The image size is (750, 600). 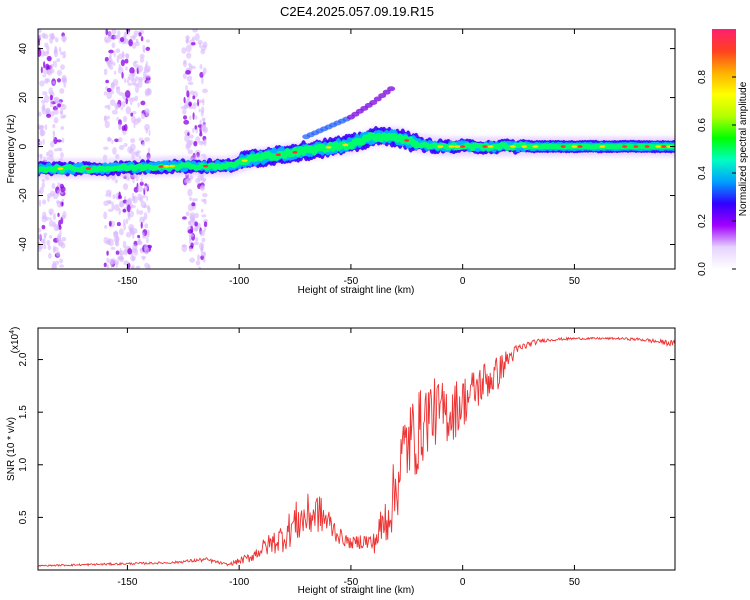 I want to click on colorbar-tick-label: 0.2, so click(x=702, y=221).